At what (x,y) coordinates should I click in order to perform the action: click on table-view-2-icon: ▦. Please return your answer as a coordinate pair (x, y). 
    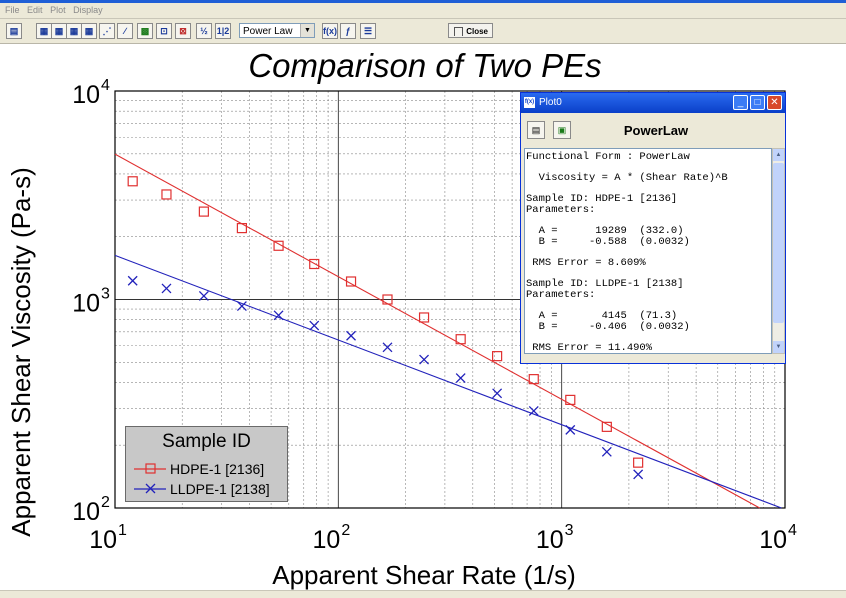
    Looking at the image, I should click on (59, 31).